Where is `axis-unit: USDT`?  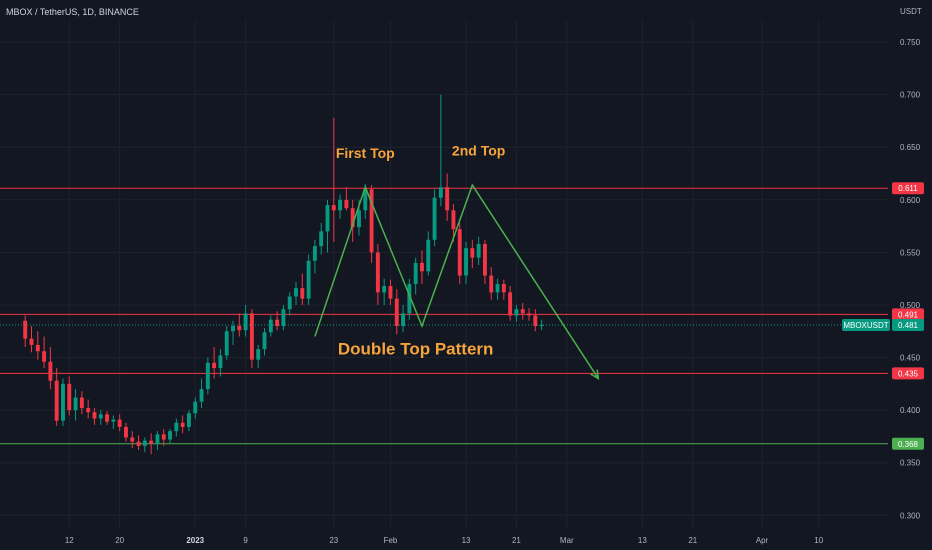
axis-unit: USDT is located at coordinates (911, 11).